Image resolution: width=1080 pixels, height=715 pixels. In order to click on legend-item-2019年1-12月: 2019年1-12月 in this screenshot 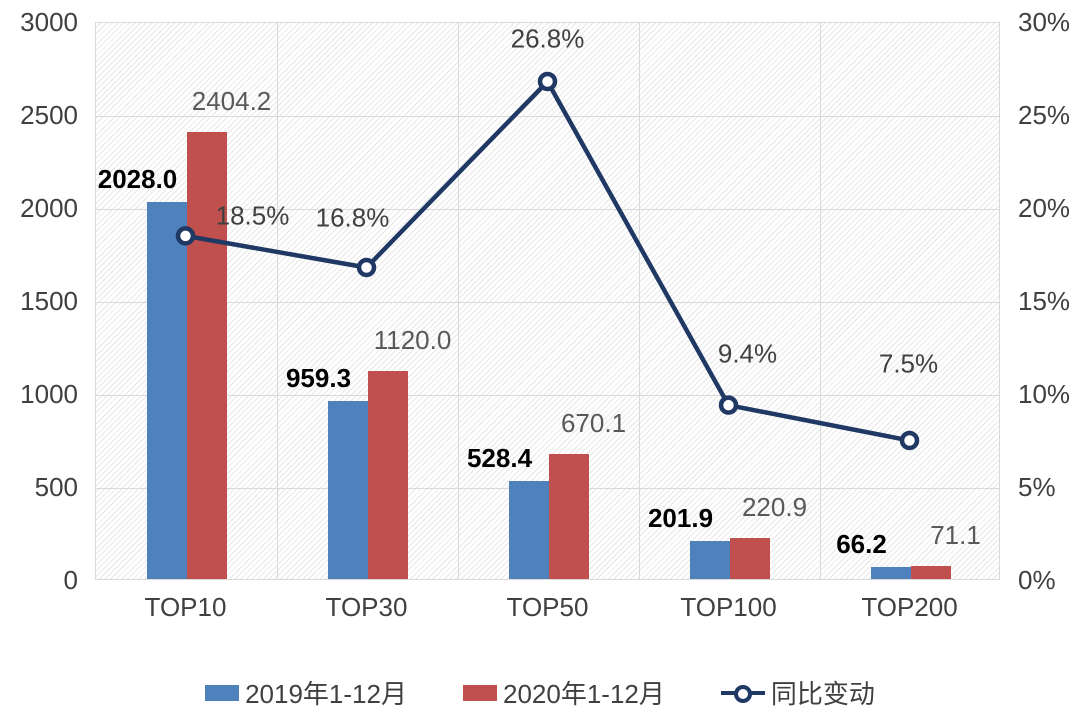, I will do `click(306, 692)`.